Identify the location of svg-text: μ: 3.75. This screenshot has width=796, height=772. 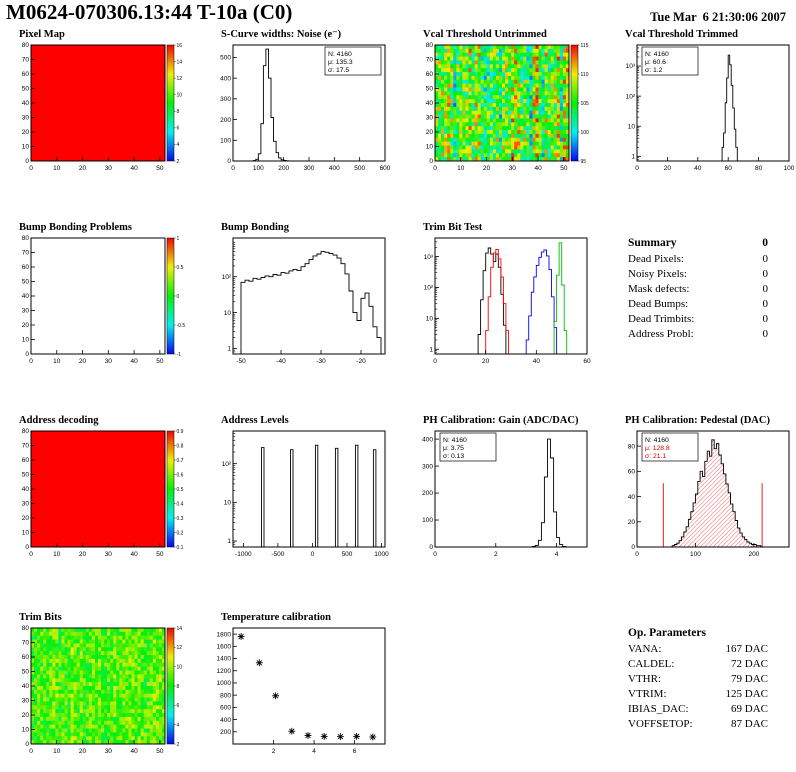
(453, 448).